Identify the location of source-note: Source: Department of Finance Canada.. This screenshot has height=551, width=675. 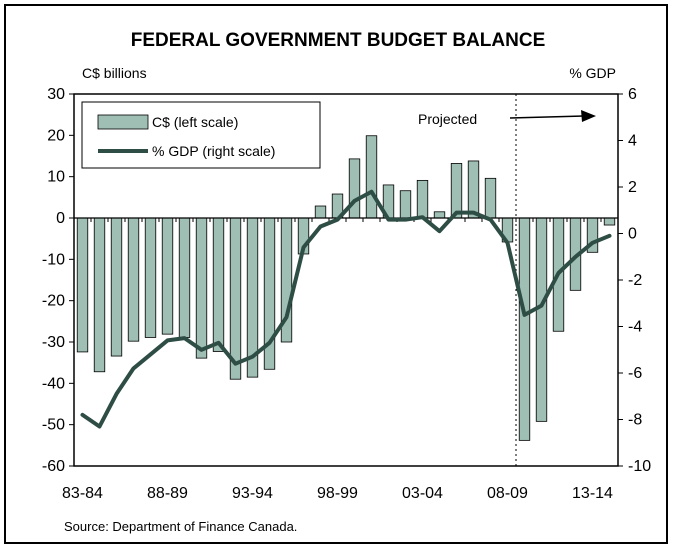
(180, 526).